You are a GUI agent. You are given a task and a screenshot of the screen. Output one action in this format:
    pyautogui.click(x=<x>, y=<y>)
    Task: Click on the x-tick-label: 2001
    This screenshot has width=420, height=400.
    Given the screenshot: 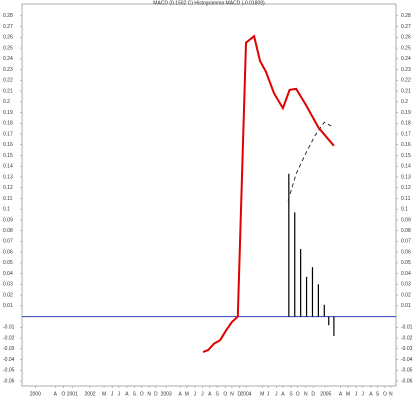 What is the action you would take?
    pyautogui.click(x=72, y=394)
    